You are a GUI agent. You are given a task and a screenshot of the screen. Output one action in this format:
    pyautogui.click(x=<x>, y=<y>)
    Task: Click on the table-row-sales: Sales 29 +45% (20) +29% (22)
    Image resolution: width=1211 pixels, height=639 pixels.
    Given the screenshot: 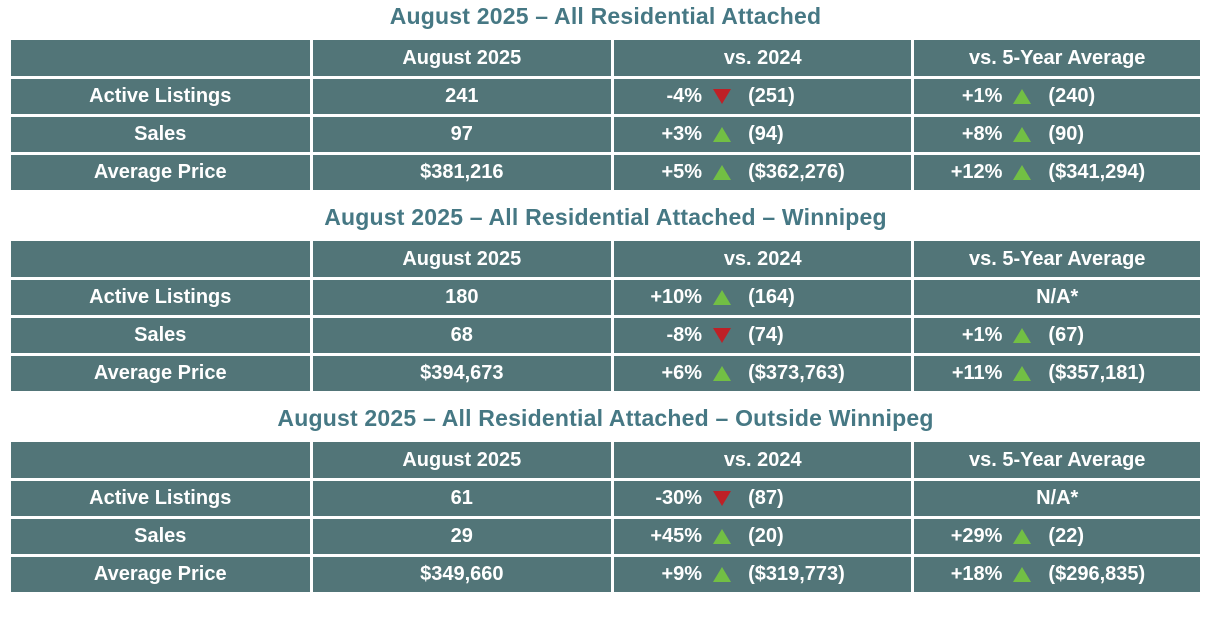 What is the action you would take?
    pyautogui.click(x=605, y=536)
    